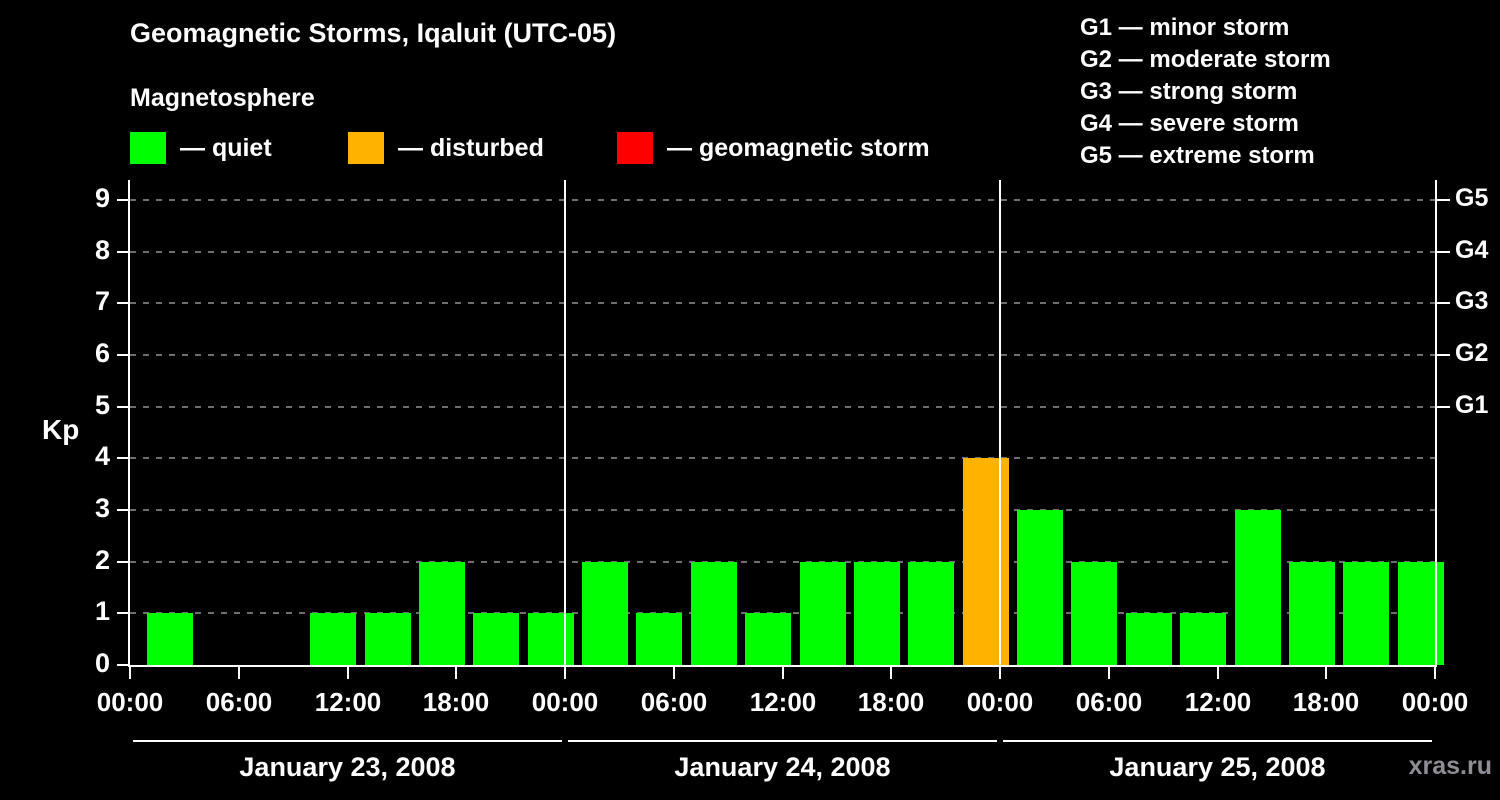 The width and height of the screenshot is (1500, 800). What do you see at coordinates (782, 666) in the screenshot?
I see `bottom-axis` at bounding box center [782, 666].